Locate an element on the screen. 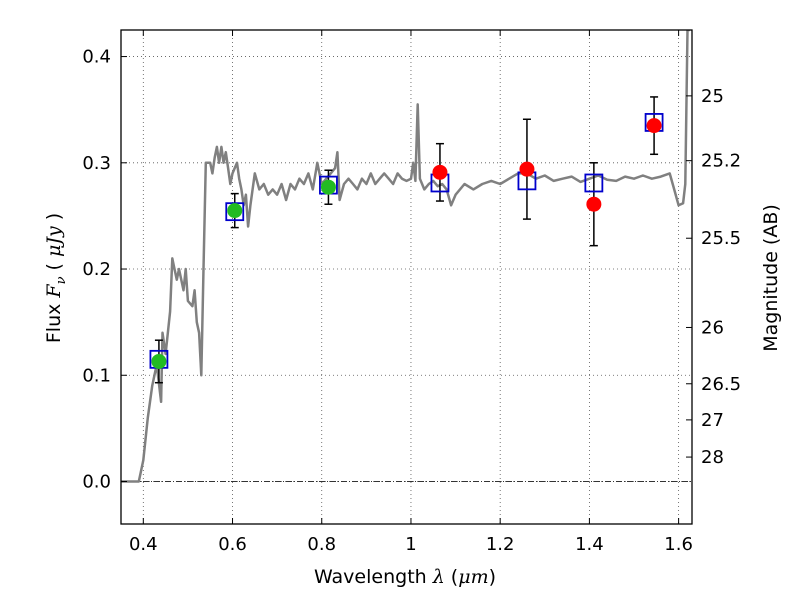  y2-tick-label: 27 is located at coordinates (712, 420).